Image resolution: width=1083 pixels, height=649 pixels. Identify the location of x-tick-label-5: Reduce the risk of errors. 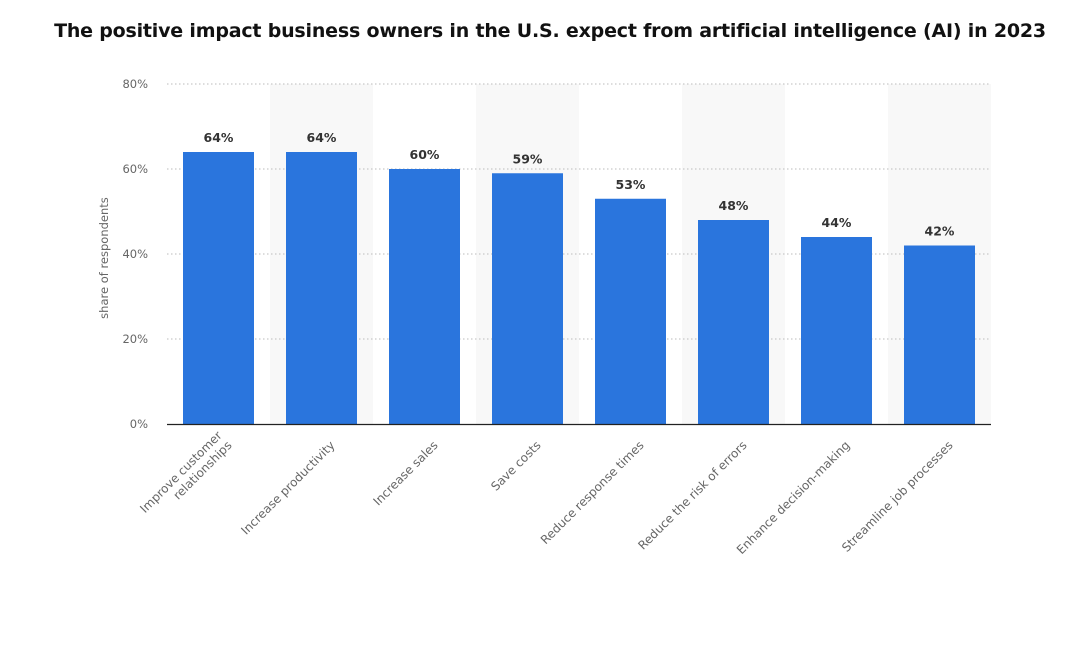
(692, 495).